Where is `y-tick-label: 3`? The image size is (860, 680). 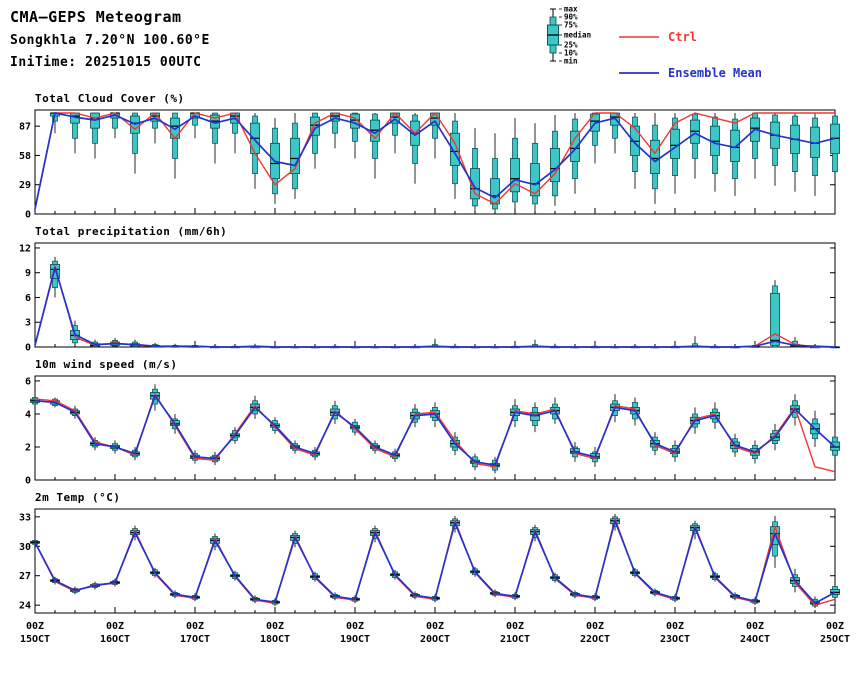 y-tick-label: 3 is located at coordinates (28, 323).